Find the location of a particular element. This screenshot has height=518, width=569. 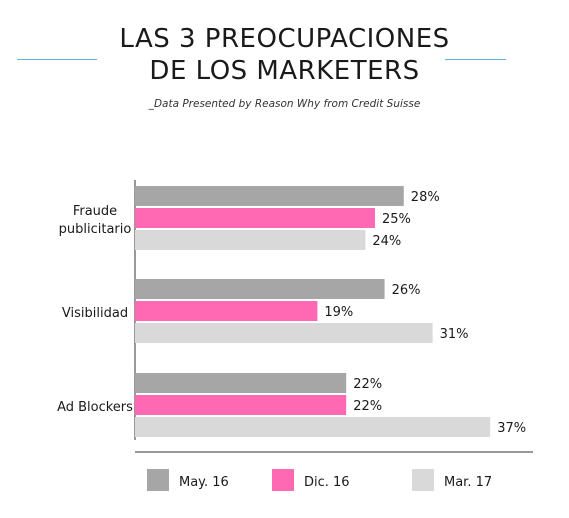

title-rule-left is located at coordinates (57, 59).